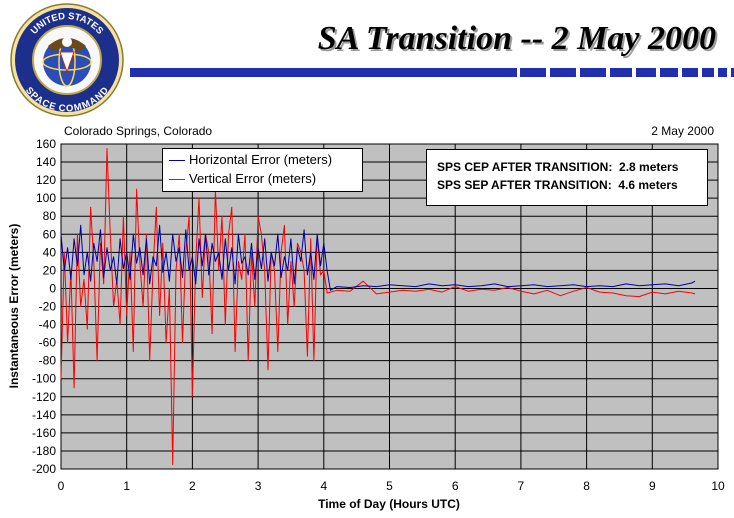  I want to click on x-tick-label: 6, so click(455, 486).